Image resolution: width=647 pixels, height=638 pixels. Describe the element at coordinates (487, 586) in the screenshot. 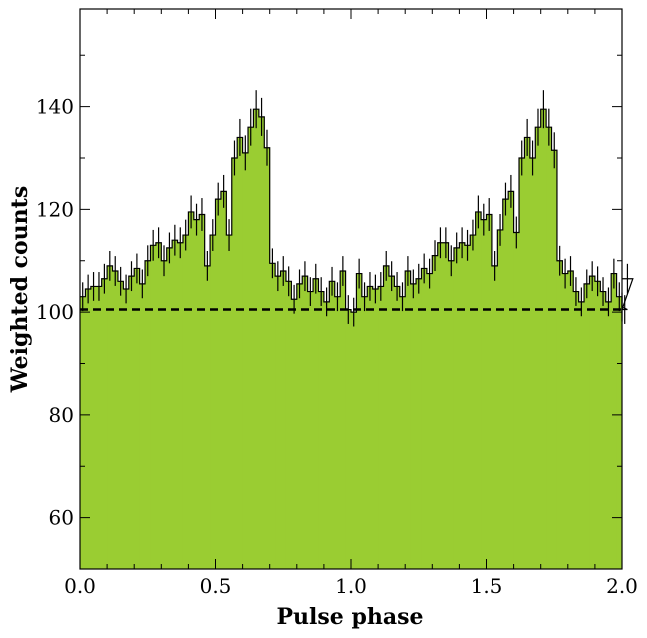

I see `x-tick-label: 1.5` at that location.